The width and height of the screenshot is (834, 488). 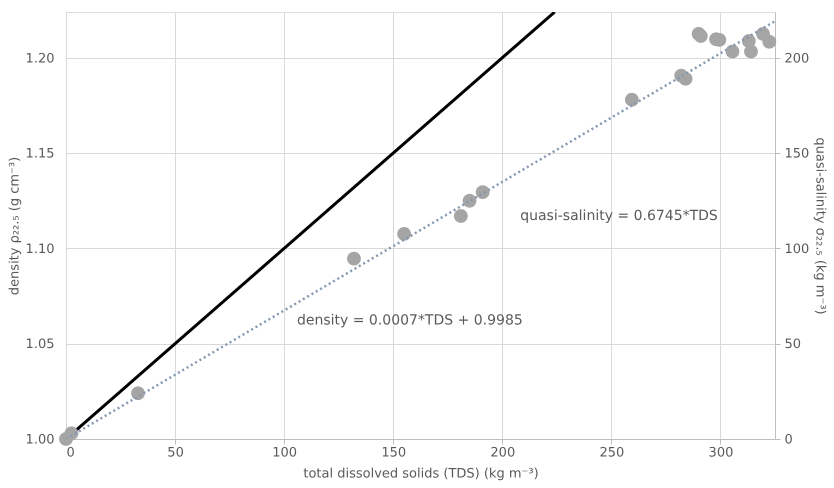 What do you see at coordinates (721, 453) in the screenshot?
I see `x-tick-label: 300` at bounding box center [721, 453].